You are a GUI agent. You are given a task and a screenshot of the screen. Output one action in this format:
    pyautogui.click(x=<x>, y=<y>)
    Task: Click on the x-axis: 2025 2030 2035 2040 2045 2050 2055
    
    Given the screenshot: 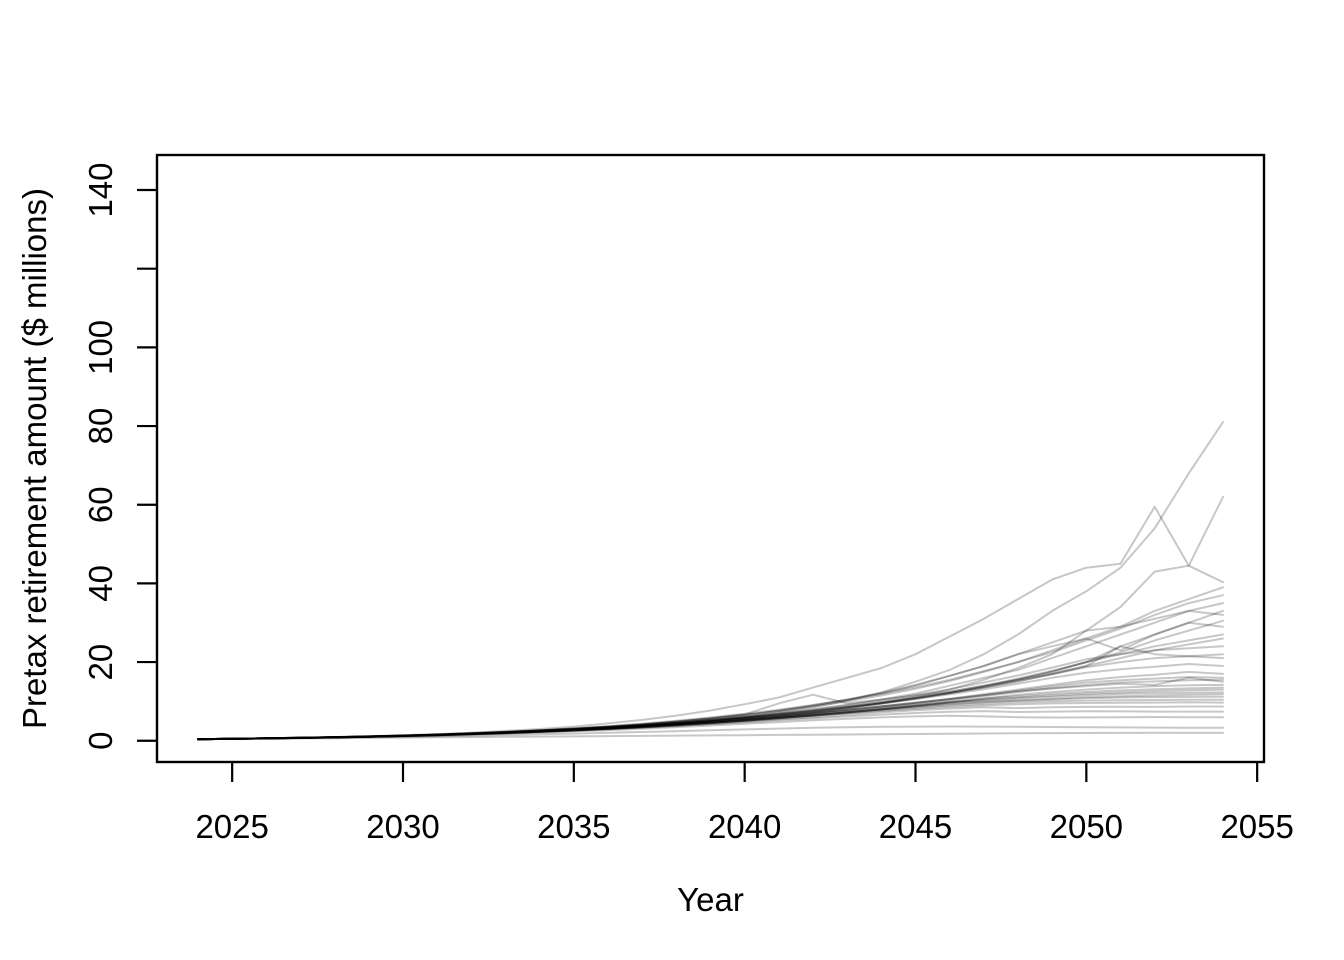 What is the action you would take?
    pyautogui.click(x=744, y=803)
    